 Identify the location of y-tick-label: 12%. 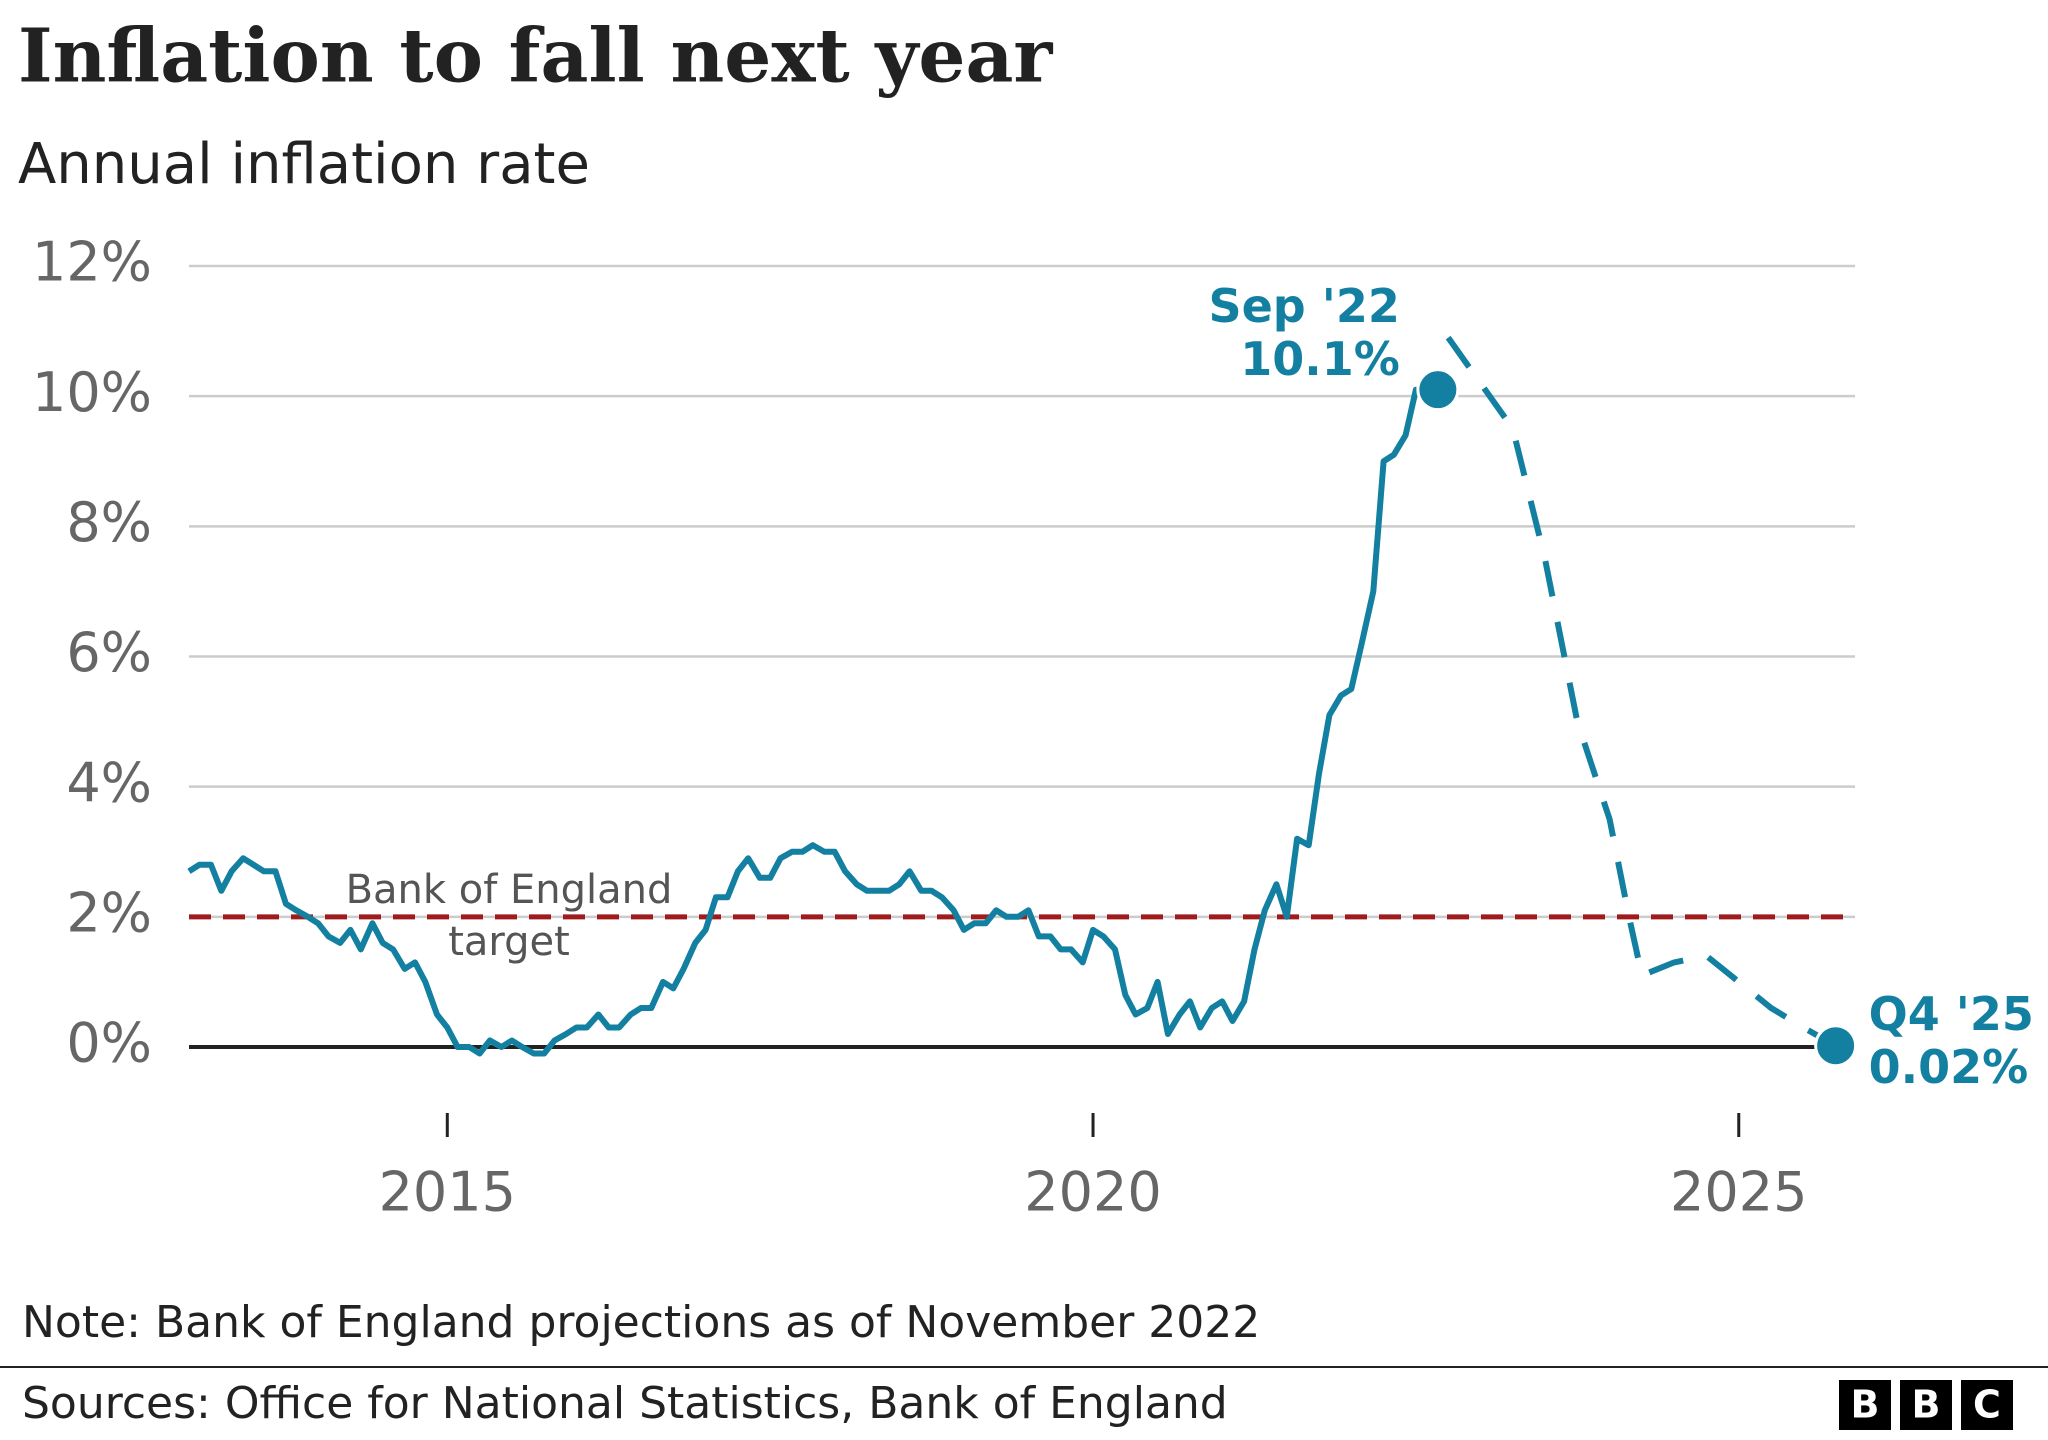
(92, 262).